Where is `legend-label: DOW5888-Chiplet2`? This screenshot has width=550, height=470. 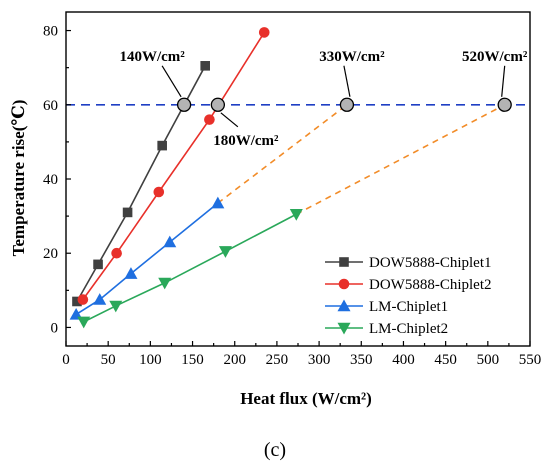 legend-label: DOW5888-Chiplet2 is located at coordinates (430, 285).